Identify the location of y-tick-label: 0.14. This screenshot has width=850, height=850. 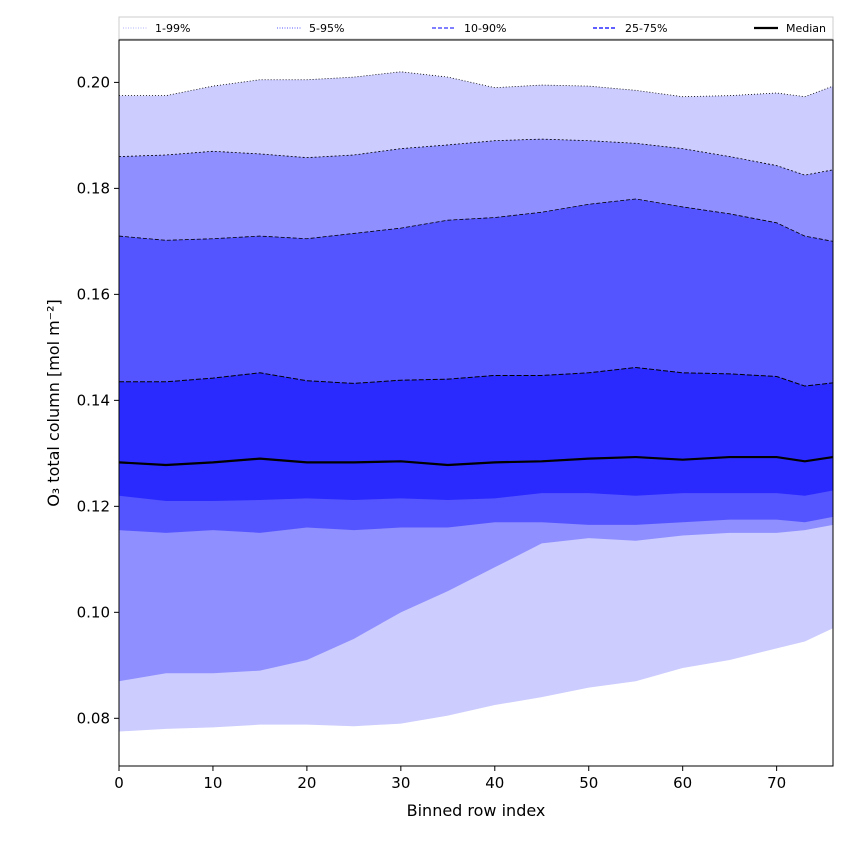
(93, 400).